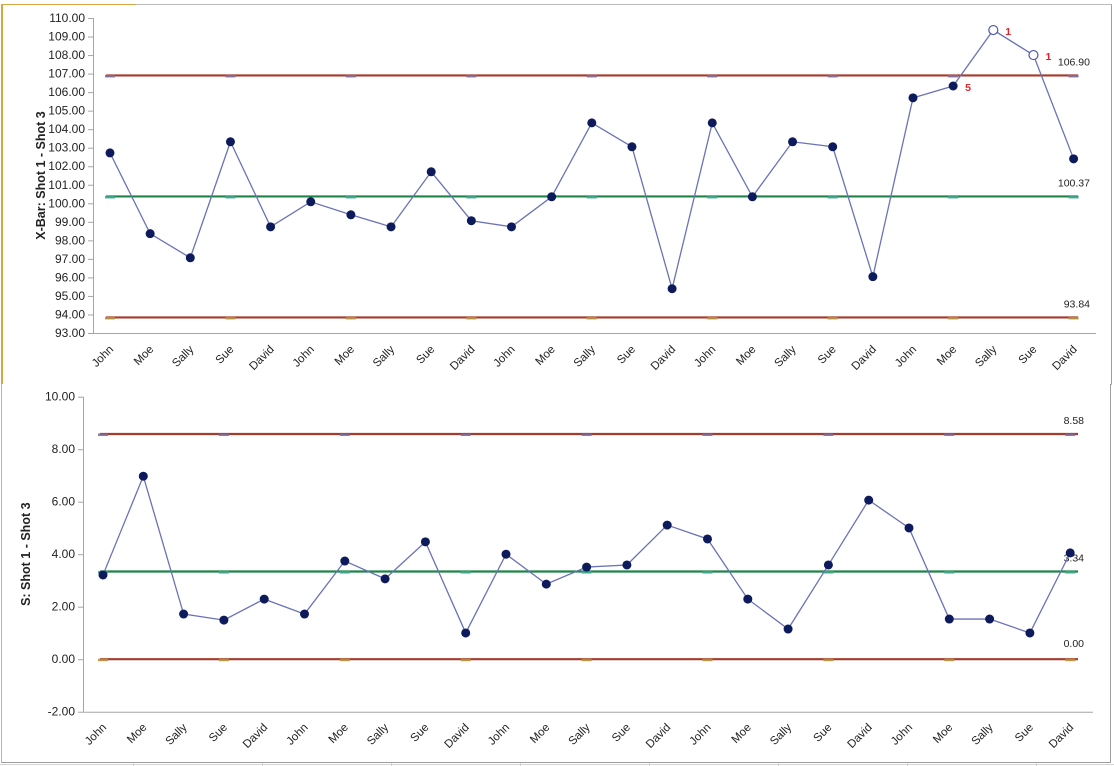 The image size is (1114, 766). What do you see at coordinates (26, 554) in the screenshot?
I see `y-axis-title: S: Shot 1 - Shot 3` at bounding box center [26, 554].